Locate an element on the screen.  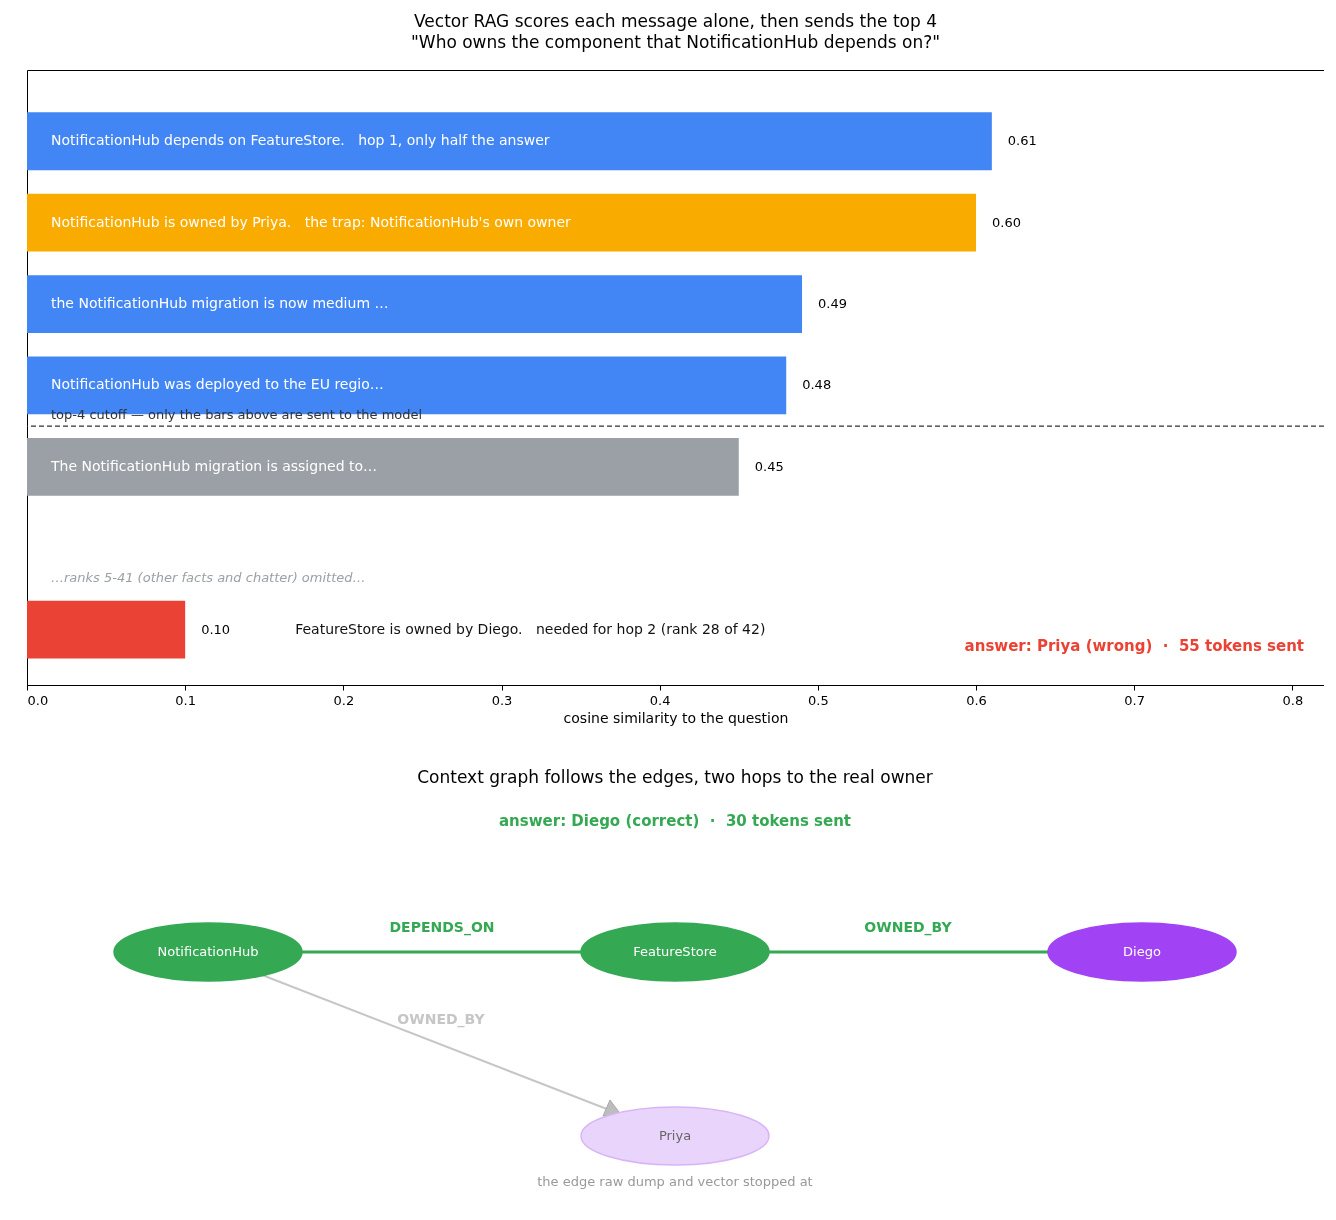
x-axis-title: cosine similarity to the question is located at coordinates (676, 717).